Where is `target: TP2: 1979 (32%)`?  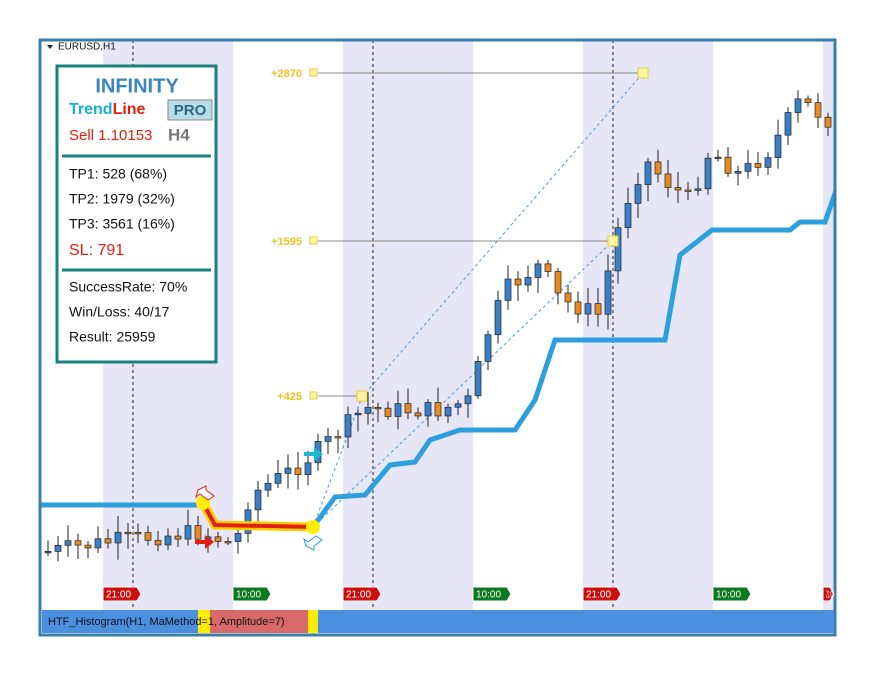 target: TP2: 1979 (32%) is located at coordinates (122, 199).